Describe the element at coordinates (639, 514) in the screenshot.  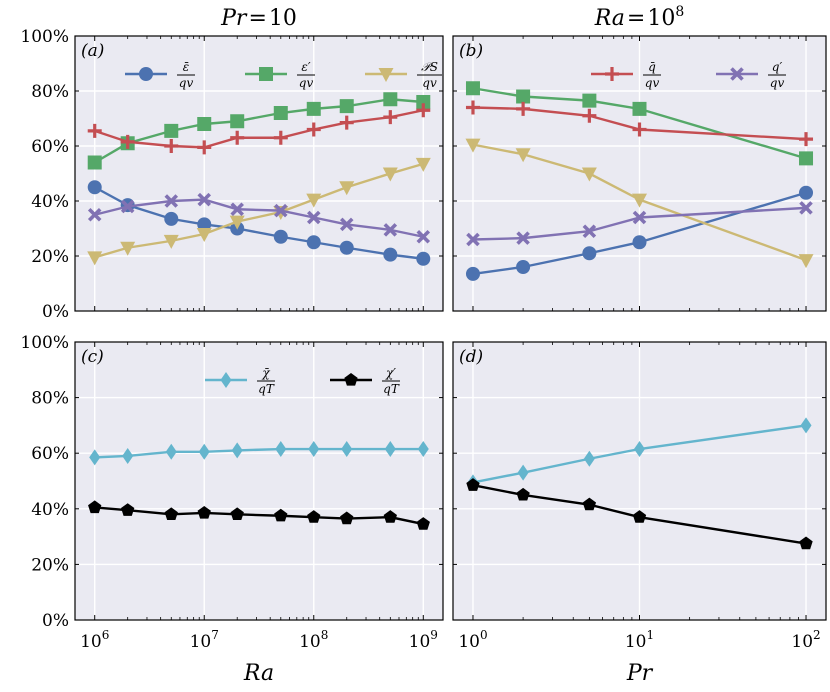
I see `series-chi-prime-q-t` at that location.